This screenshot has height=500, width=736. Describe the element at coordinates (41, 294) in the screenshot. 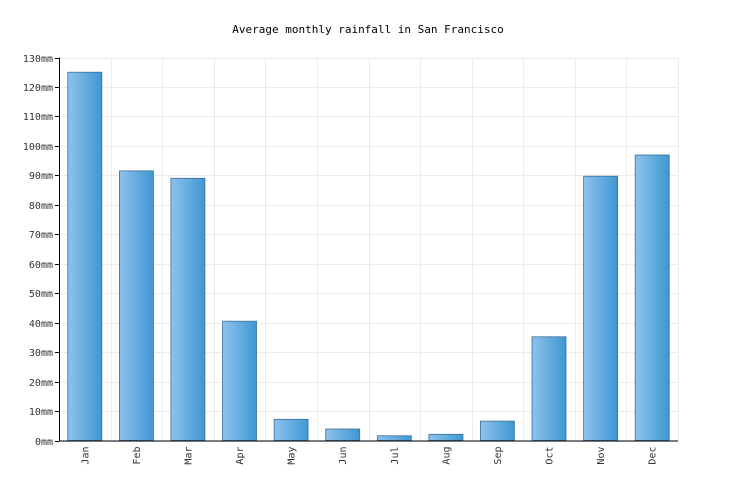

I see `y-tick-label: 50mm` at that location.